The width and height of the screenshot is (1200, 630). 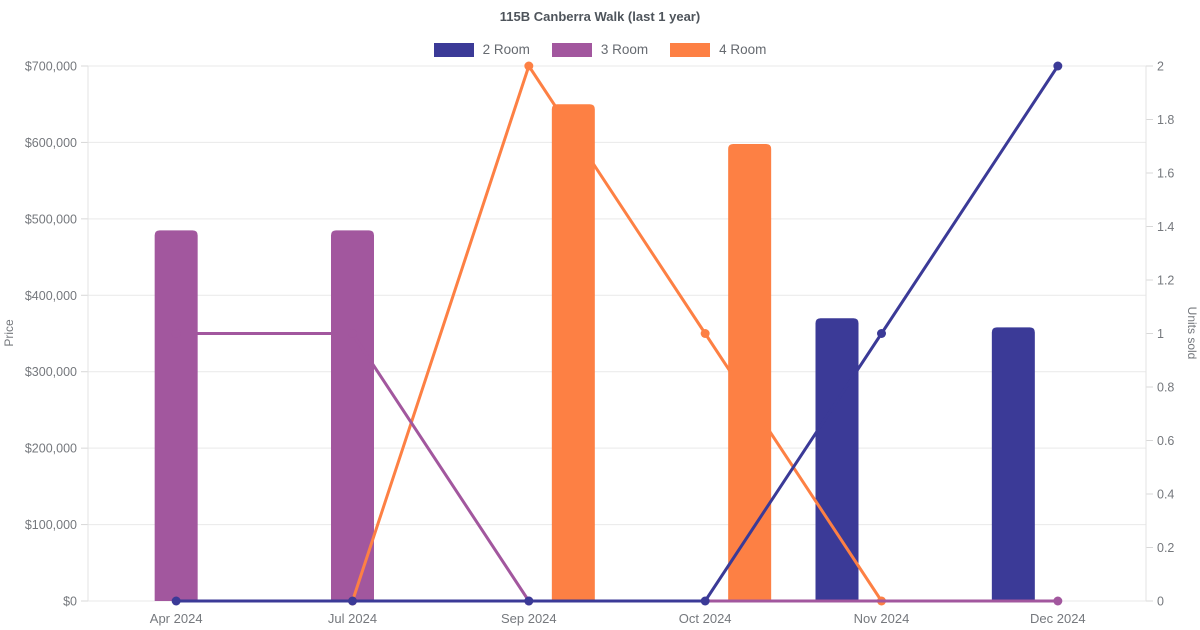 I want to click on legend-label-4-room: 4 Room, so click(x=743, y=49).